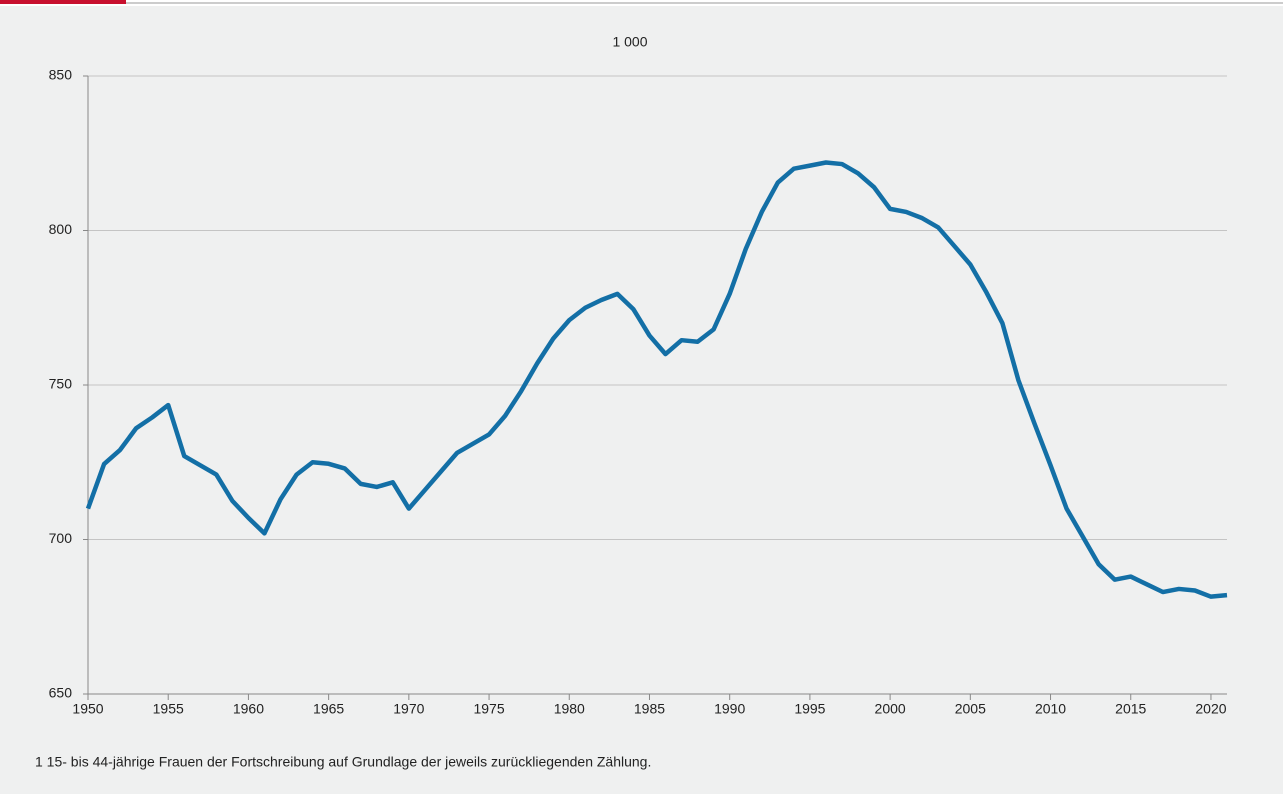  I want to click on brand-bar, so click(63, 2).